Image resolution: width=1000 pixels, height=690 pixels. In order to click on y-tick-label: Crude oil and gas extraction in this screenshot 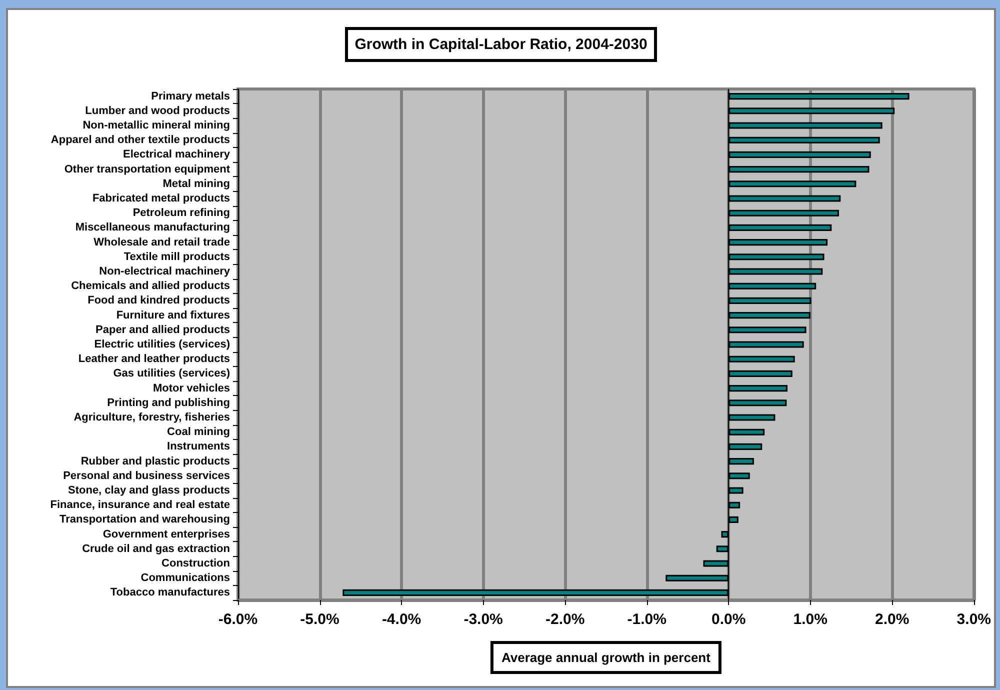, I will do `click(156, 548)`.